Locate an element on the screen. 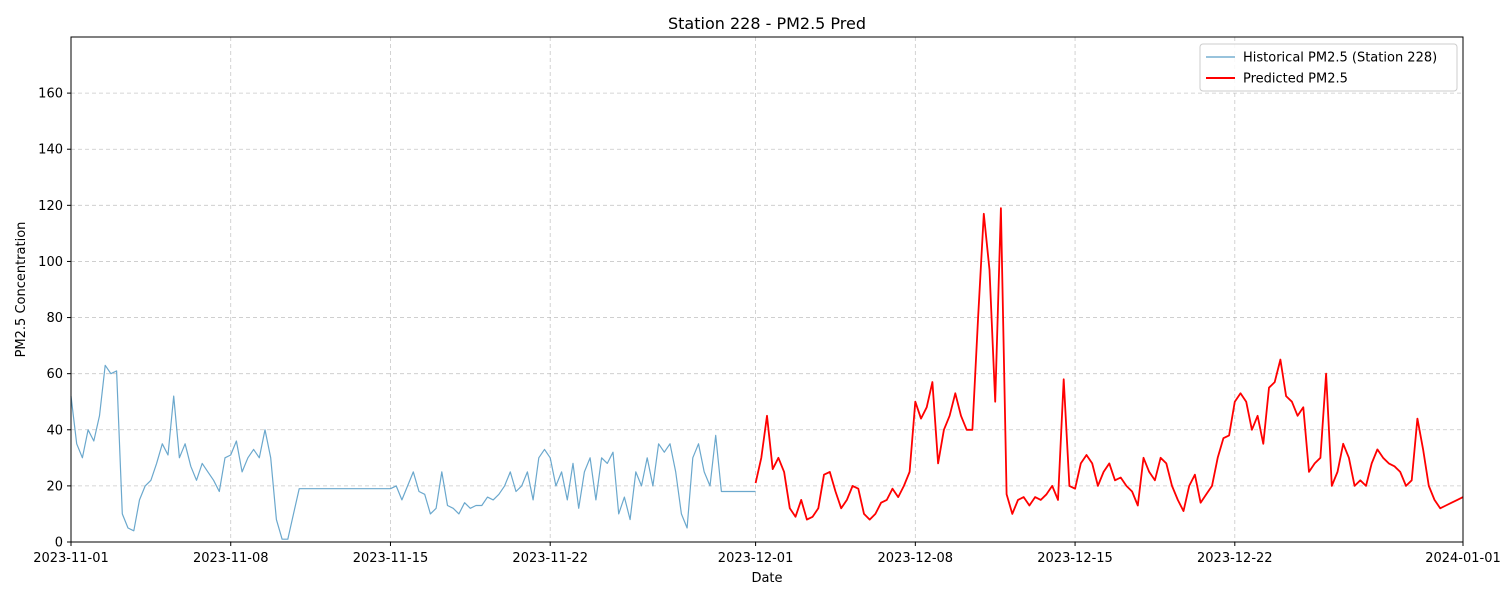  x-tick-label: 2024-01-01 is located at coordinates (1462, 558).